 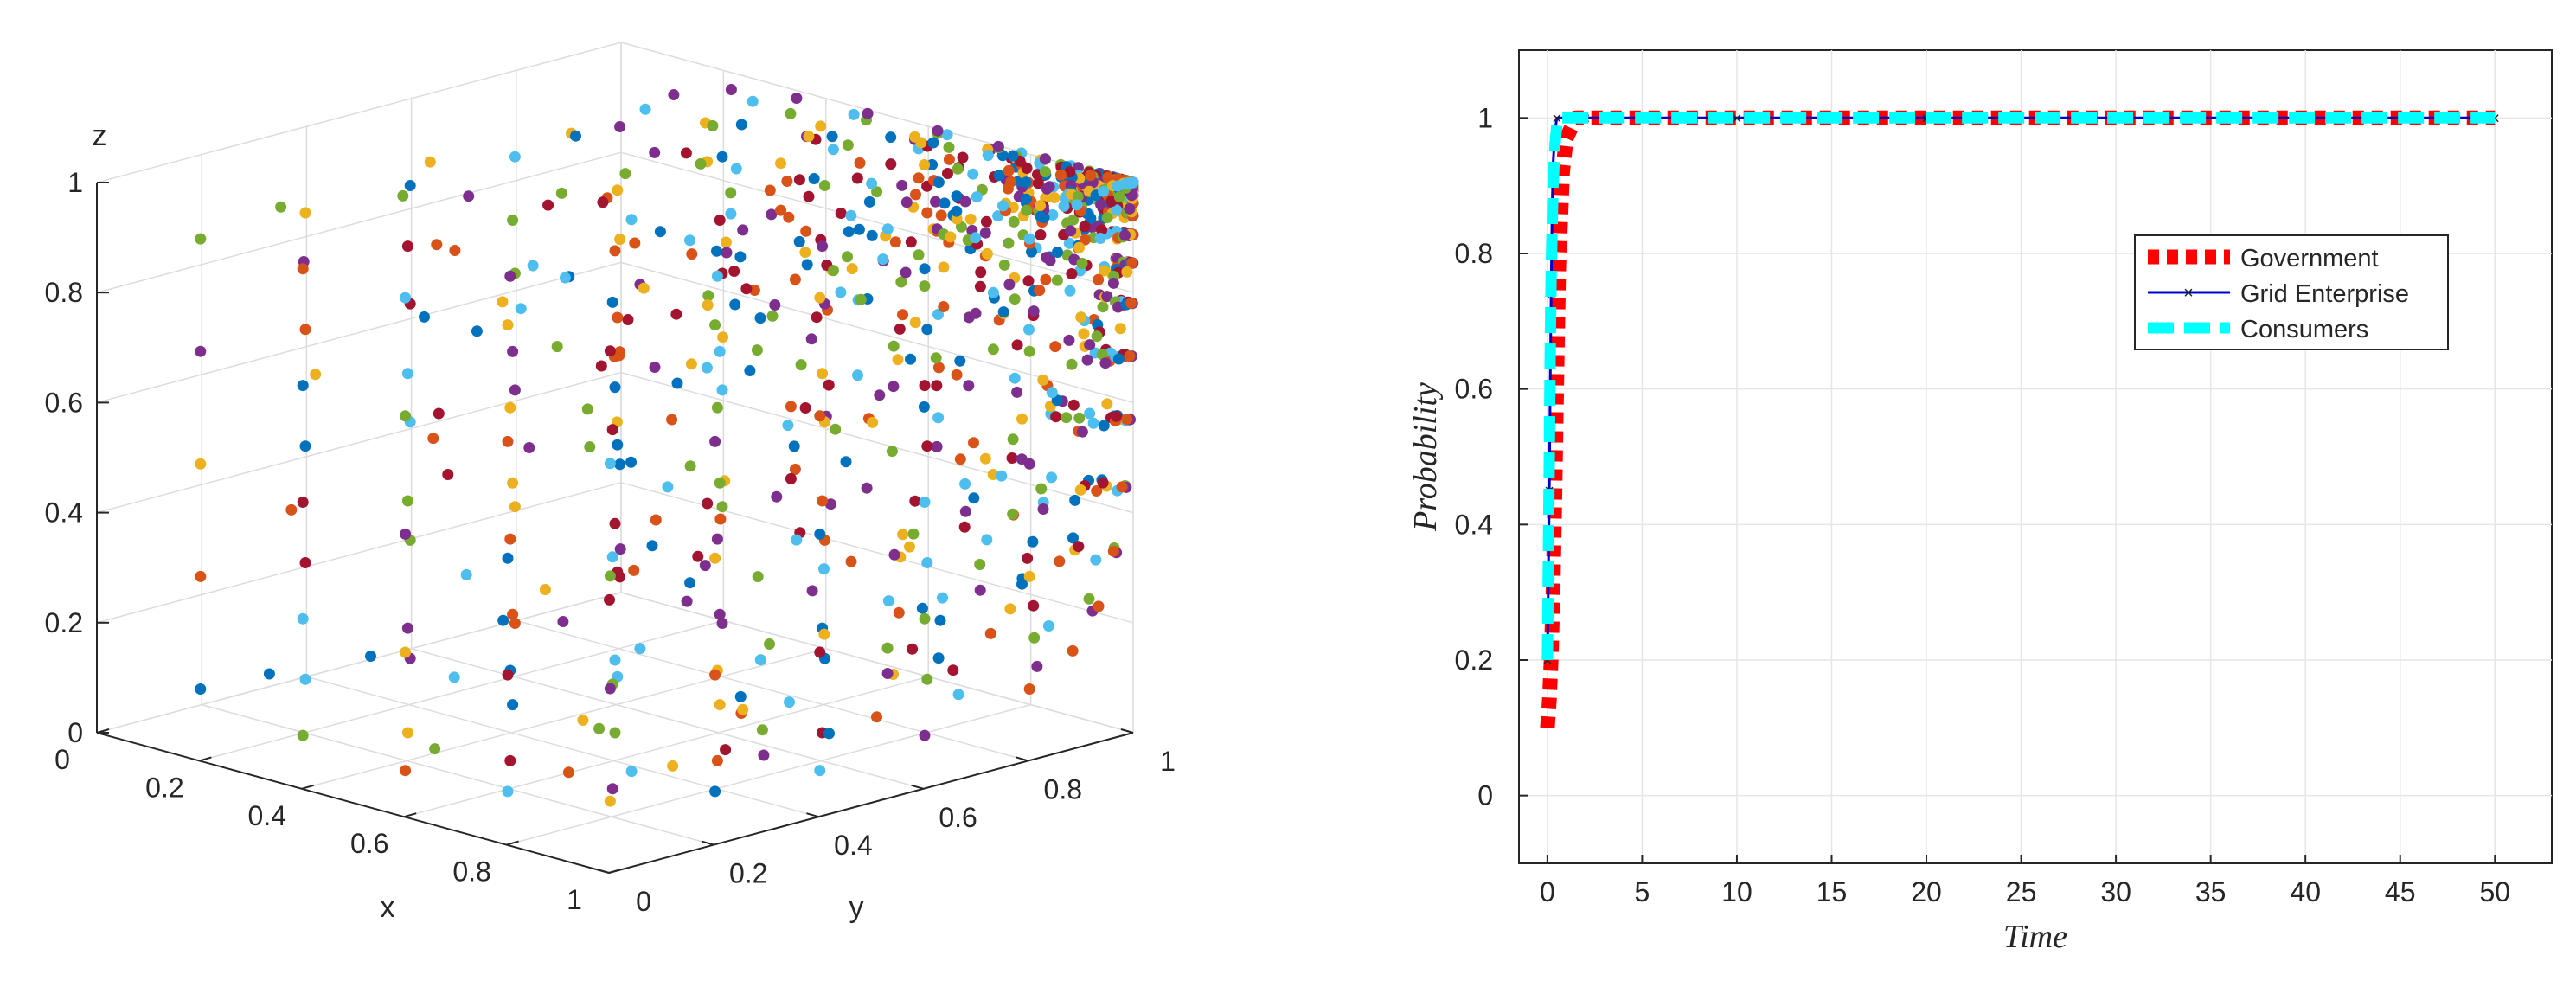 What do you see at coordinates (471, 872) in the screenshot?
I see `x-tick-label: 0.8` at bounding box center [471, 872].